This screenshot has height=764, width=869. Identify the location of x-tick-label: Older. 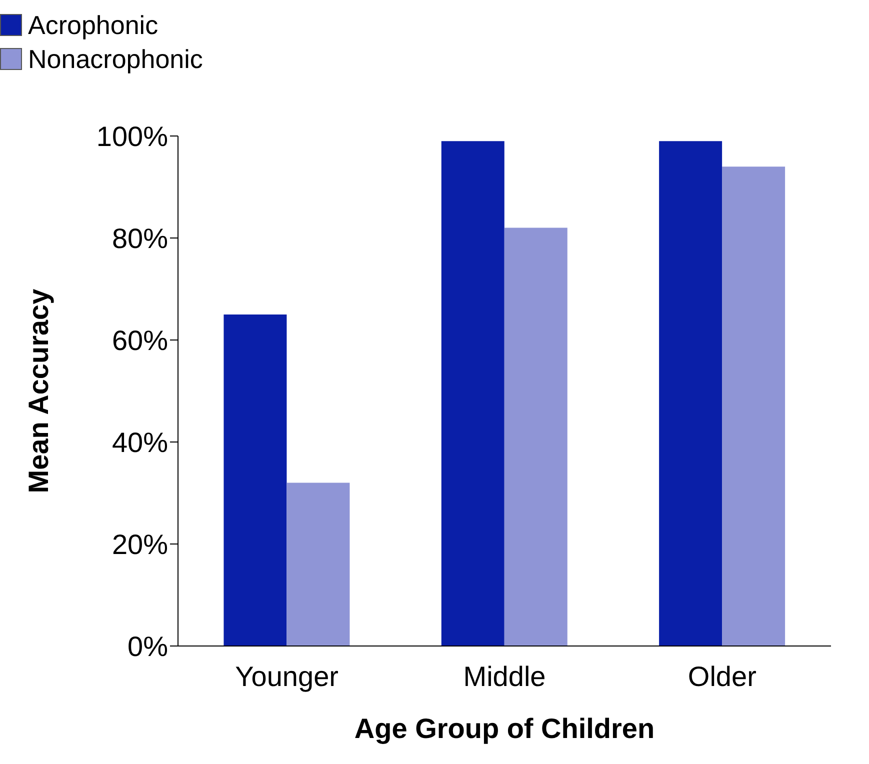
(722, 676).